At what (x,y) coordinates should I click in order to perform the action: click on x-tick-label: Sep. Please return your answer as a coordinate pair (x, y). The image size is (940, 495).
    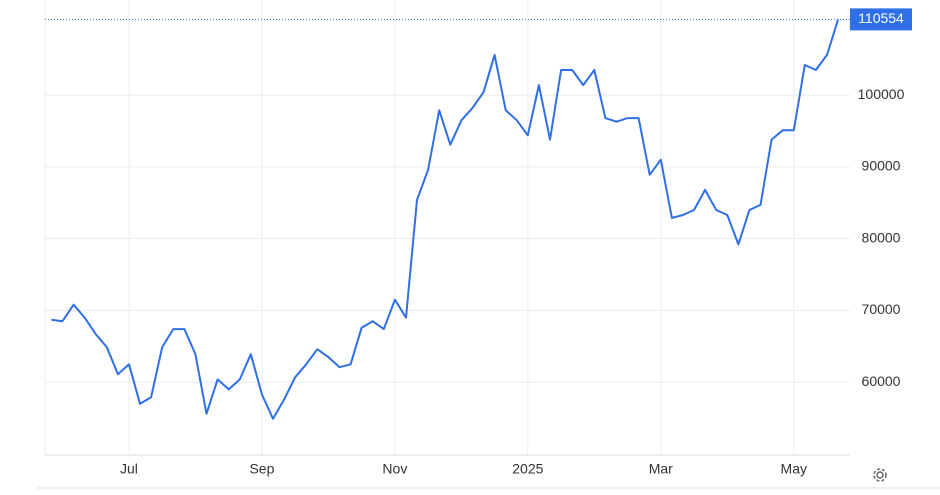
    Looking at the image, I should click on (261, 469).